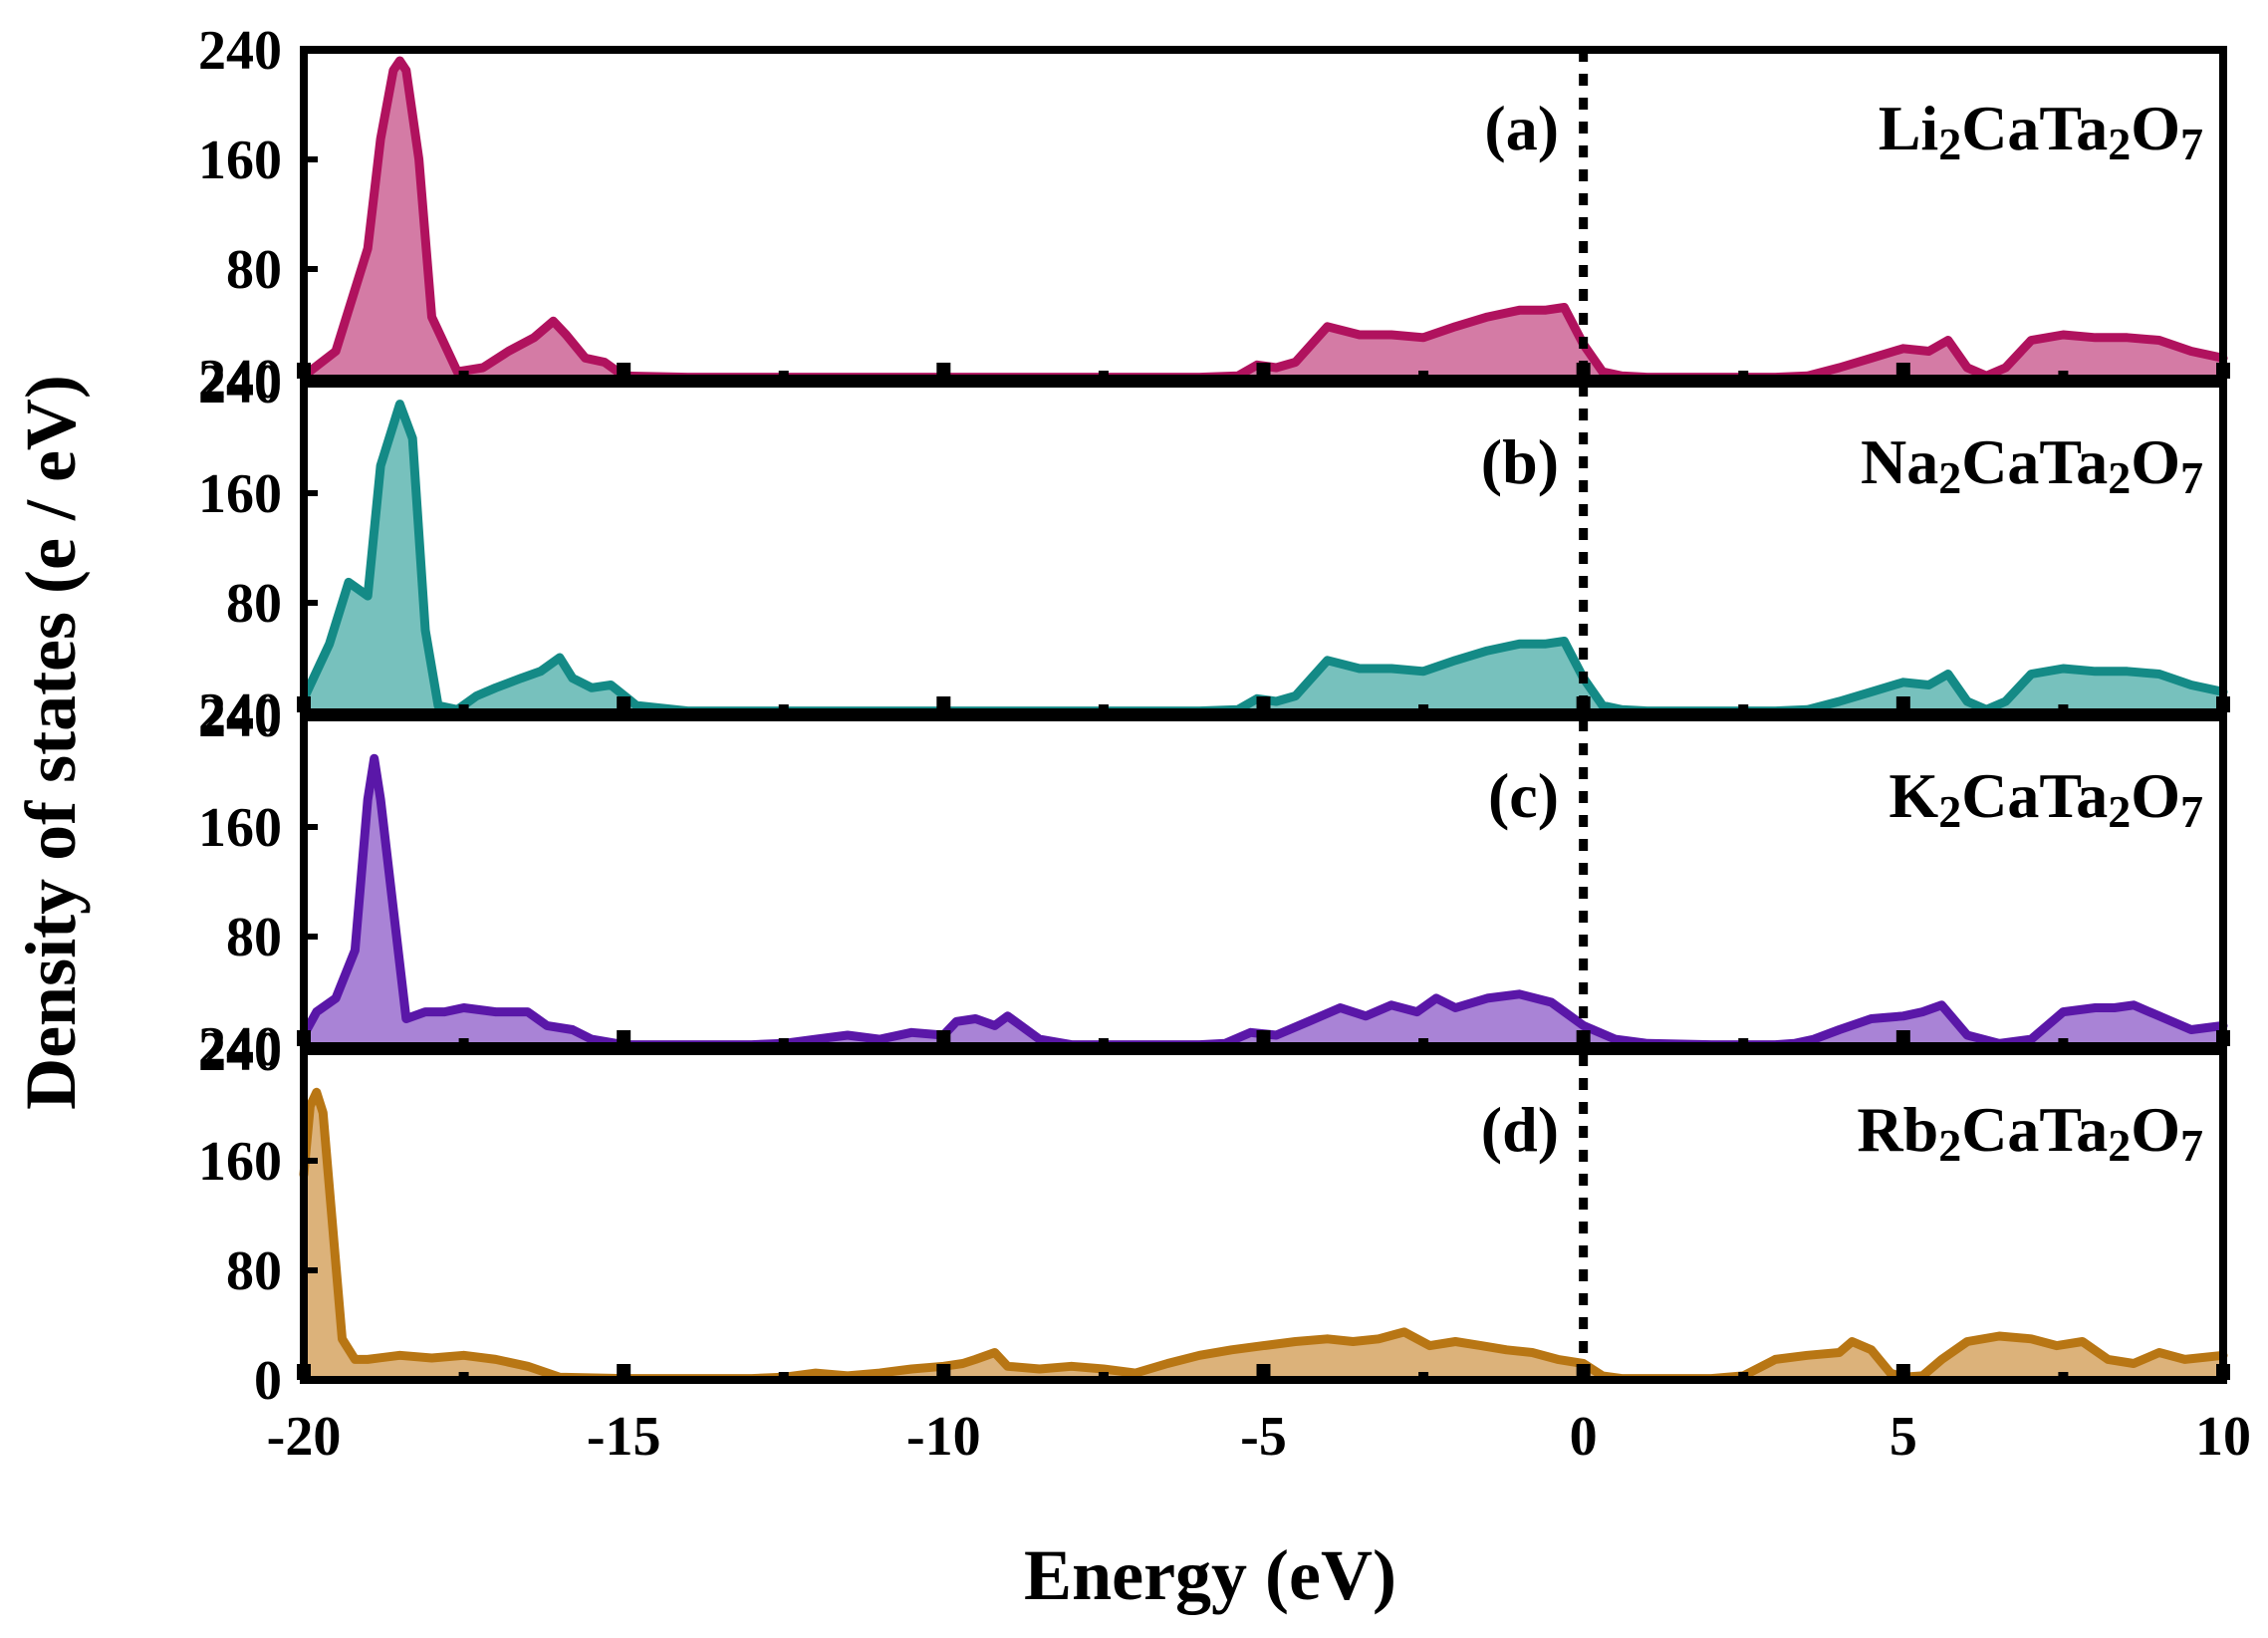 The image size is (2268, 1638). Describe the element at coordinates (1520, 1129) in the screenshot. I see `panel-label-d: (d)` at that location.